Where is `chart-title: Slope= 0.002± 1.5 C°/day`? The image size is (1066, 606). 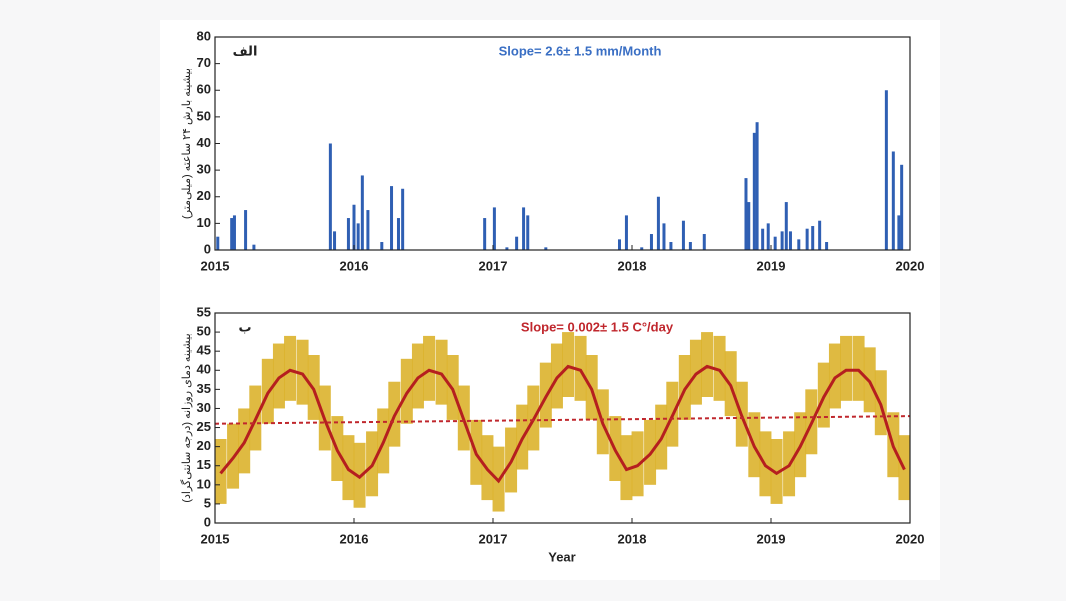 chart-title: Slope= 0.002± 1.5 C°/day is located at coordinates (597, 326).